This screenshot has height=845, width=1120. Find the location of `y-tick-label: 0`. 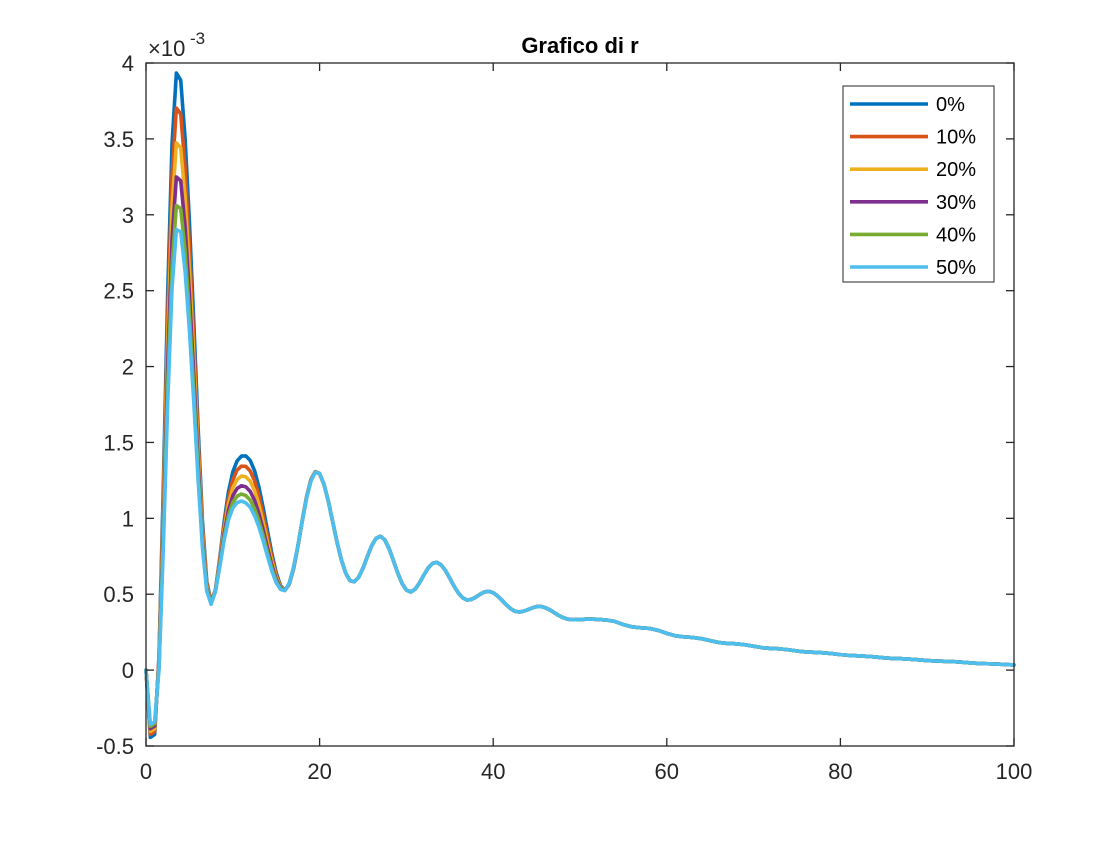

y-tick-label: 0 is located at coordinates (128, 670).